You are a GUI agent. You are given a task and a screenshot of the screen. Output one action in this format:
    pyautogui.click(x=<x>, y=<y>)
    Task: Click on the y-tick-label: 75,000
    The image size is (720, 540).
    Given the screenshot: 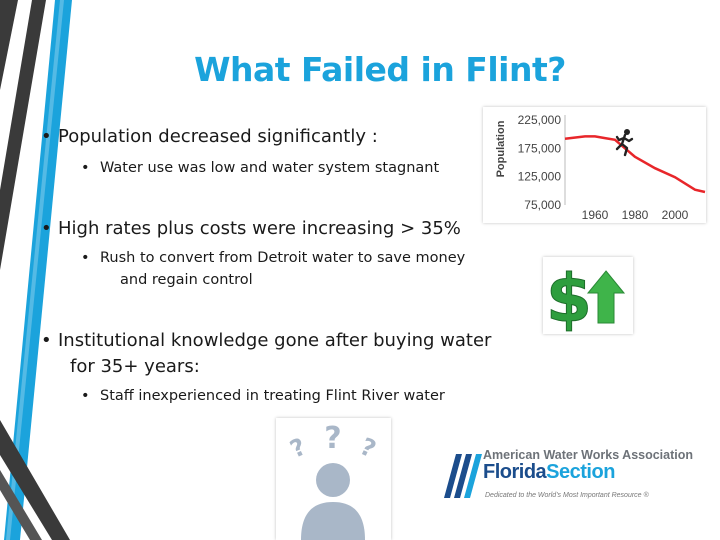 What is the action you would take?
    pyautogui.click(x=542, y=205)
    